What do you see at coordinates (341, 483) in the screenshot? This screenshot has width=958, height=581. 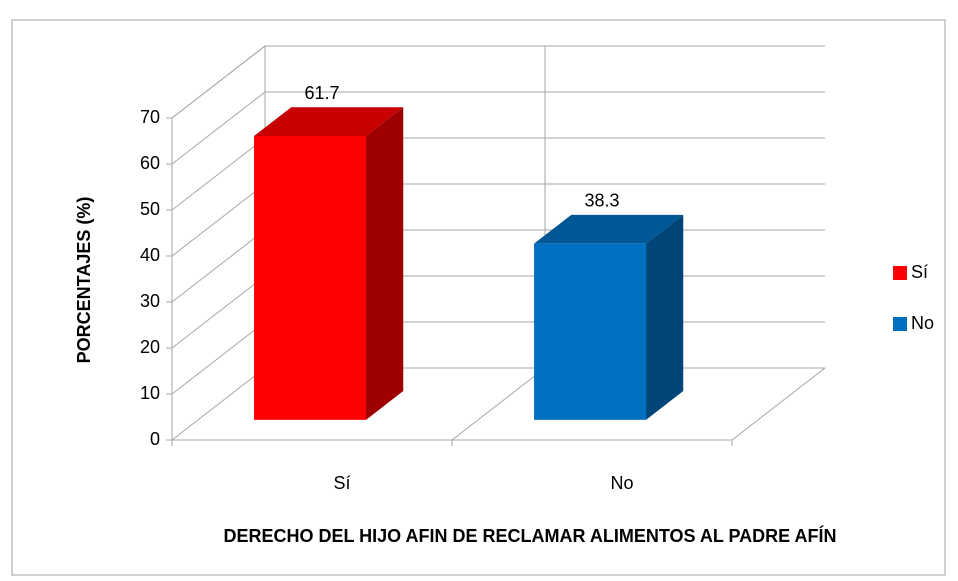 I see `x-tick-label: Sí` at bounding box center [341, 483].